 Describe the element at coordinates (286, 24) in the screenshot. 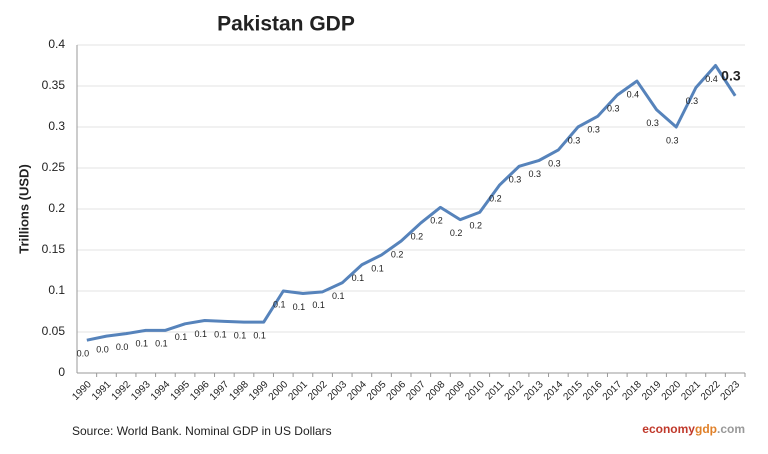

I see `chart-title: Pakistan GDP` at that location.